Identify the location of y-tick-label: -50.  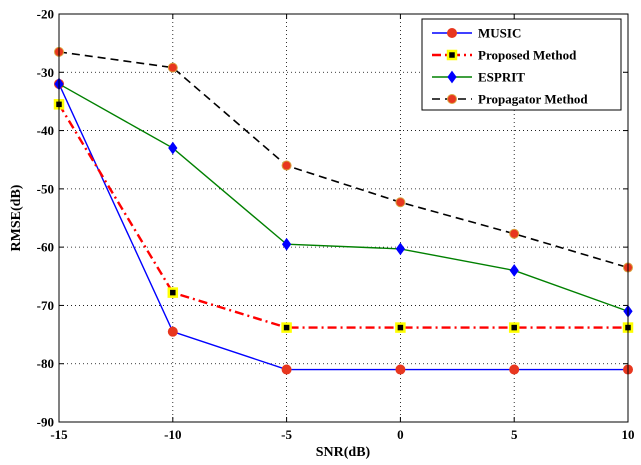
(45, 188).